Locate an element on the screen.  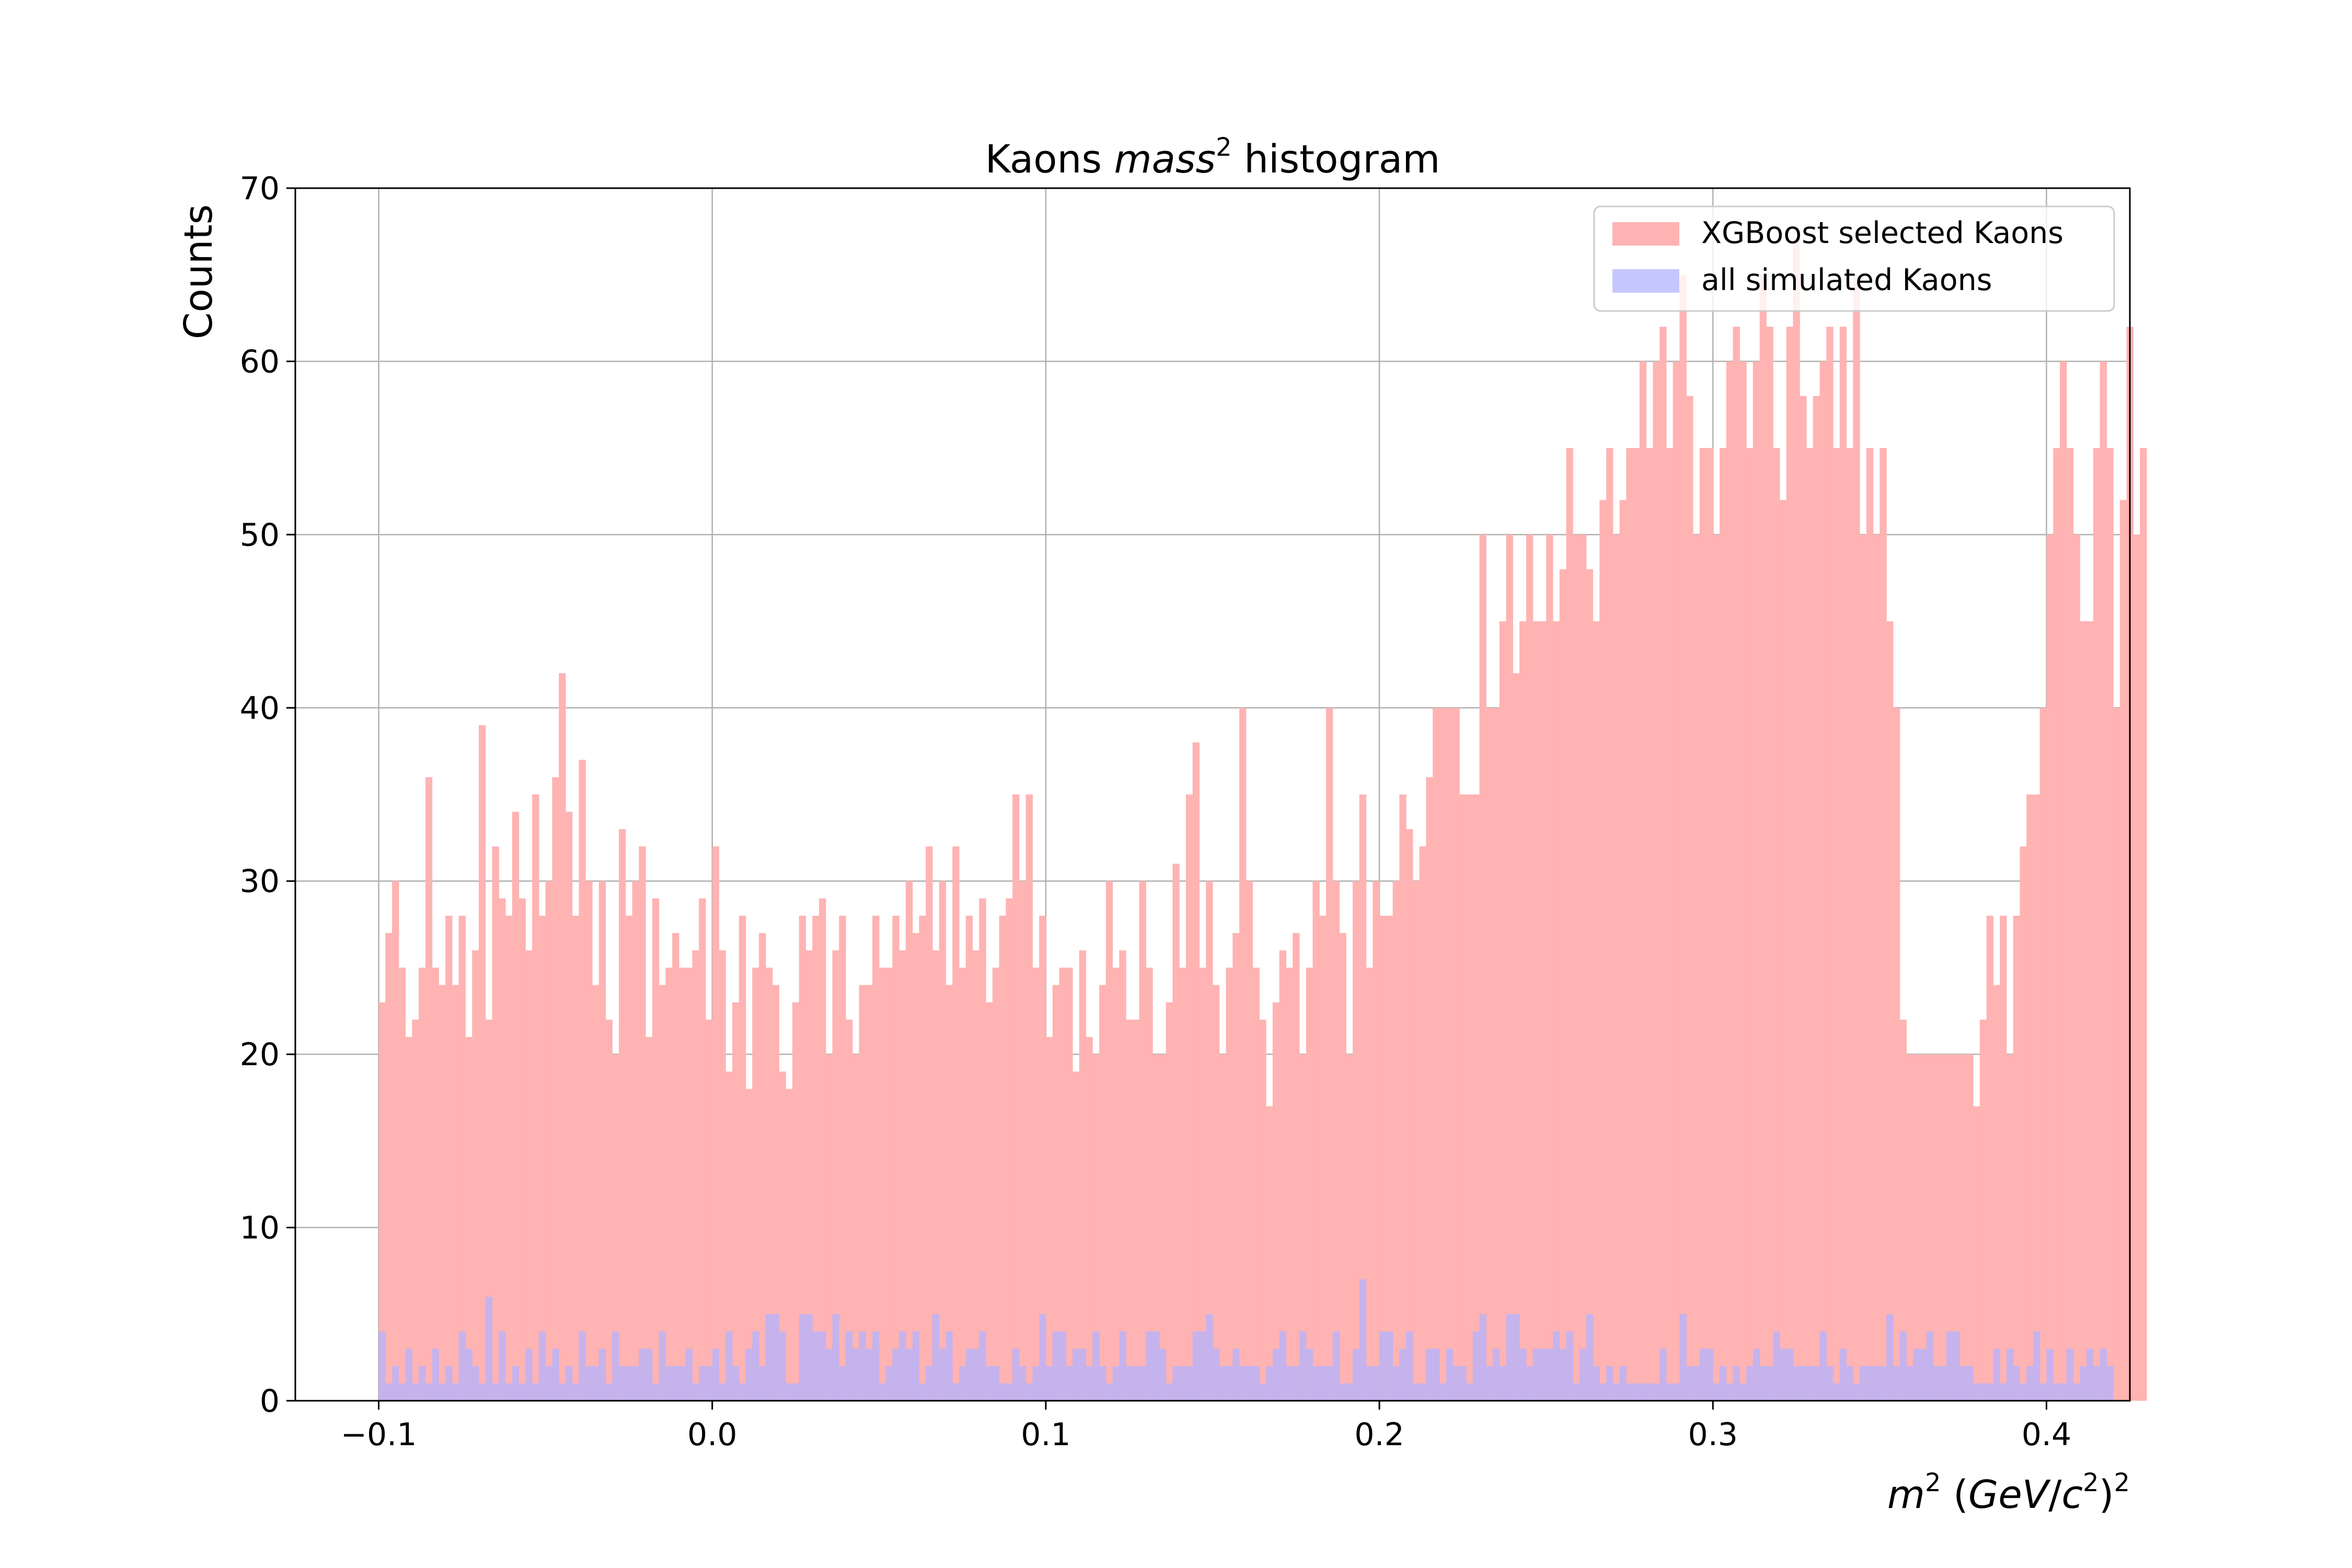
chart-title-sup: 2 is located at coordinates (1224, 147).